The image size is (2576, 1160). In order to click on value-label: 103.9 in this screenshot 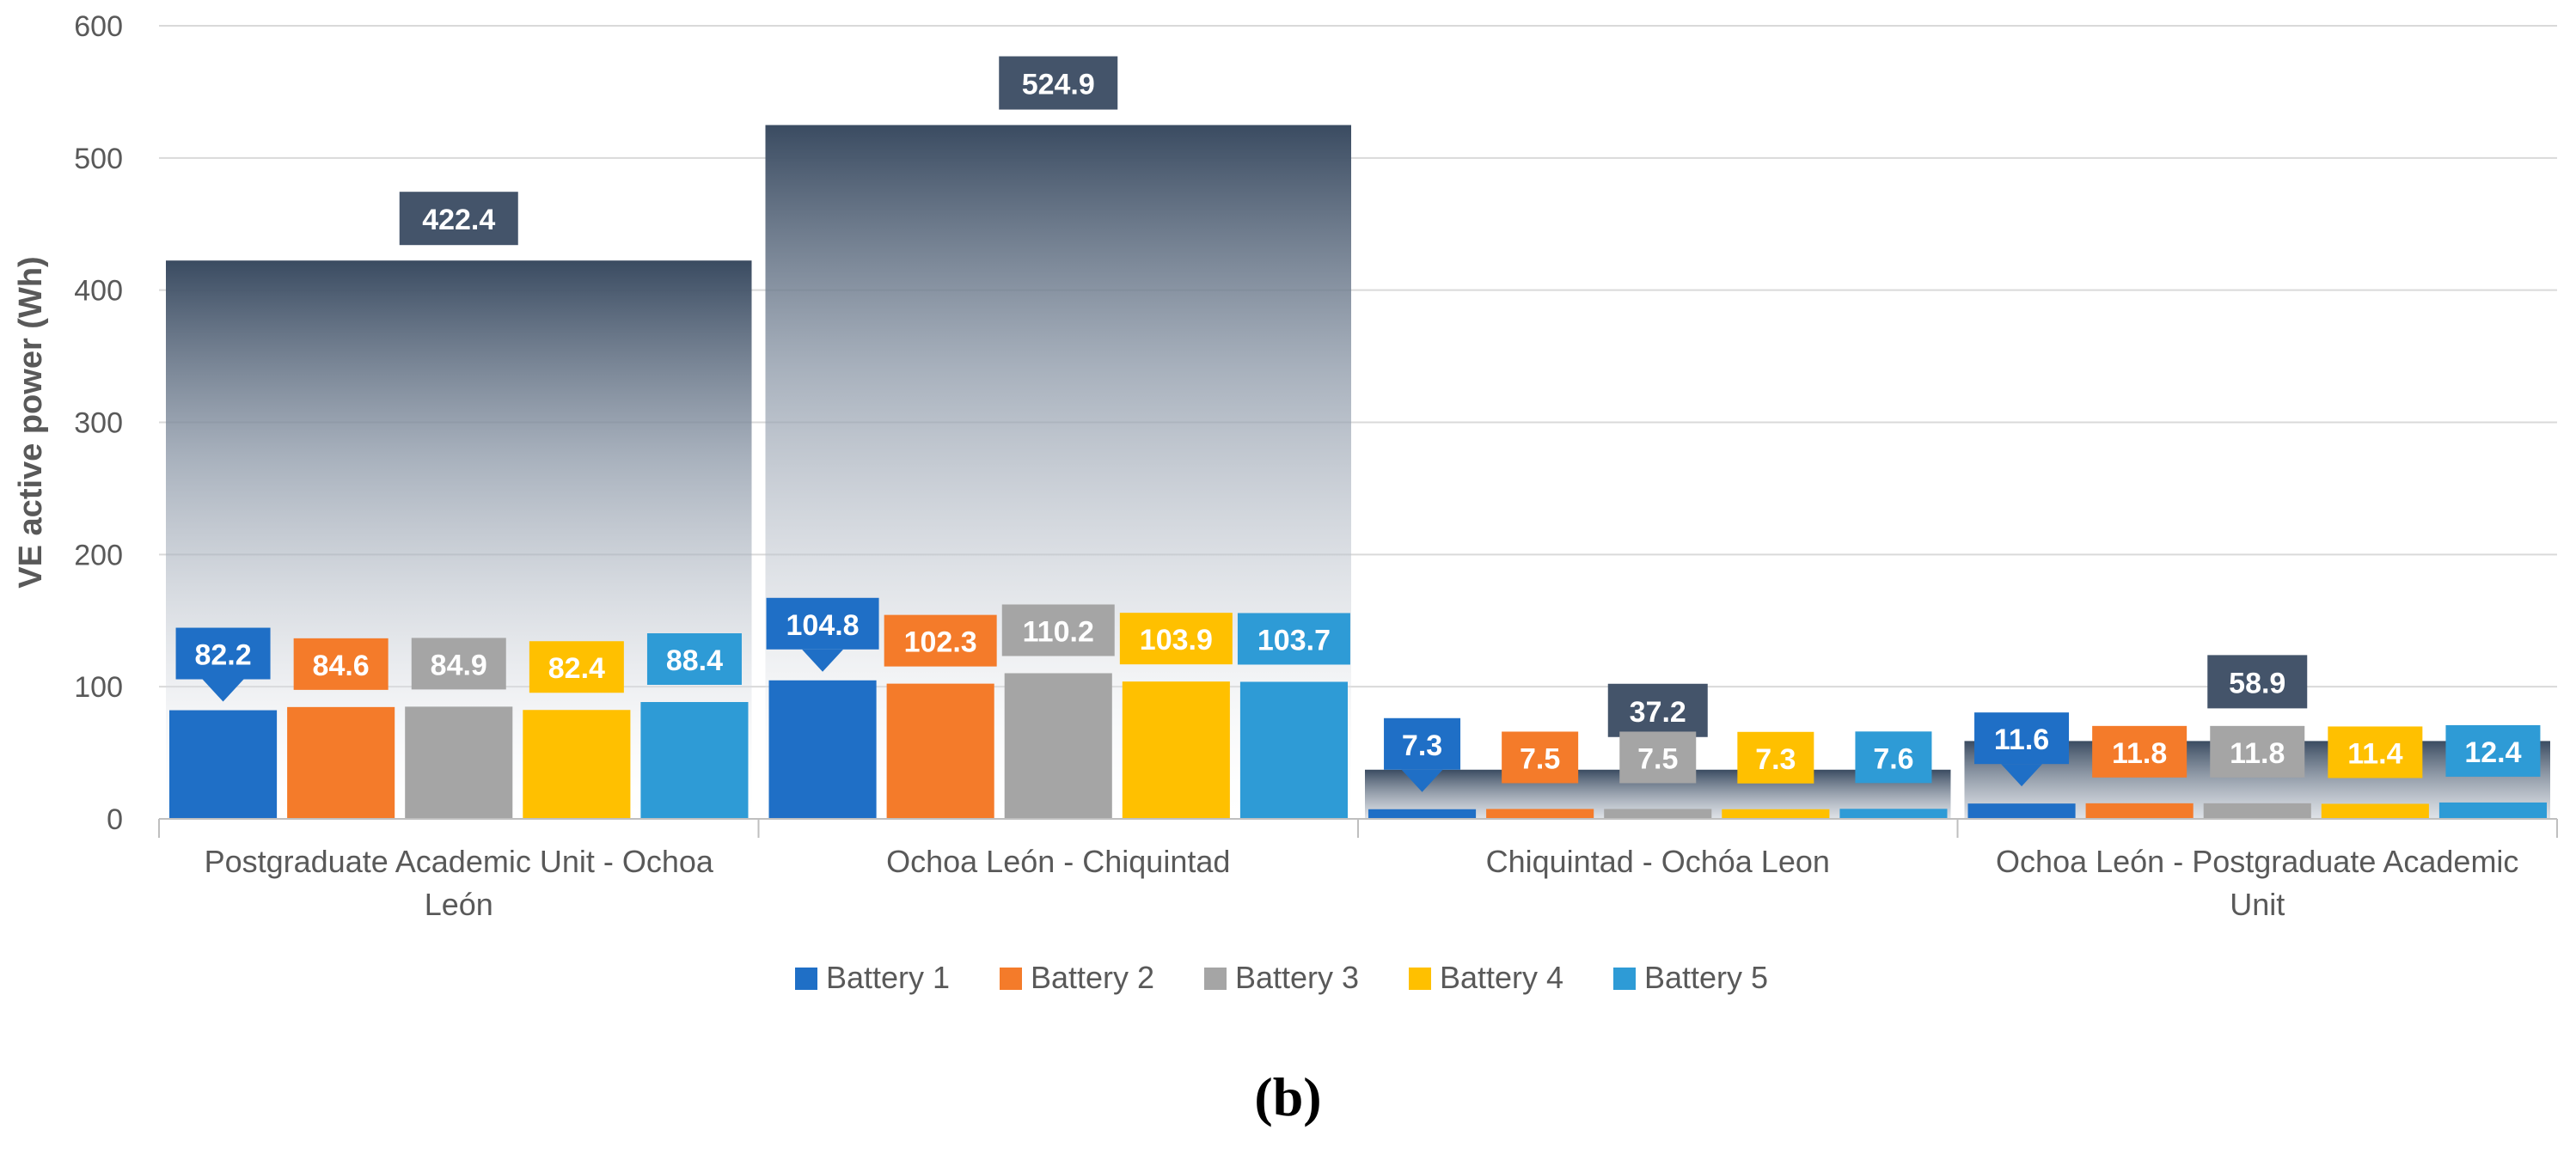, I will do `click(1176, 640)`.